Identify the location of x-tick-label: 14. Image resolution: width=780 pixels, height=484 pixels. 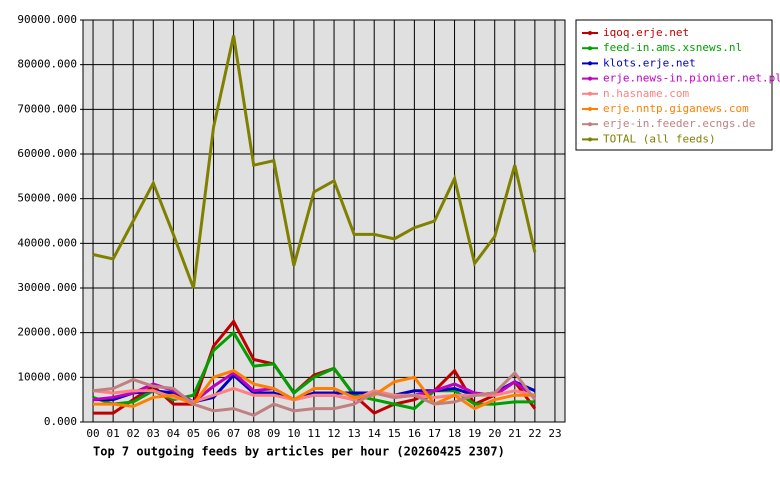
(375, 433).